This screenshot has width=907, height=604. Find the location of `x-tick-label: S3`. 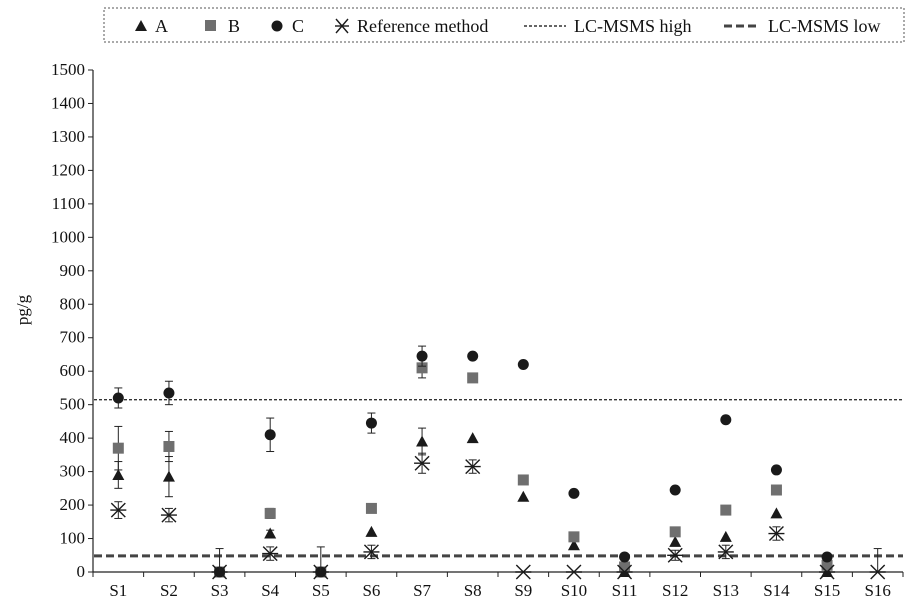

x-tick-label: S3 is located at coordinates (220, 590).